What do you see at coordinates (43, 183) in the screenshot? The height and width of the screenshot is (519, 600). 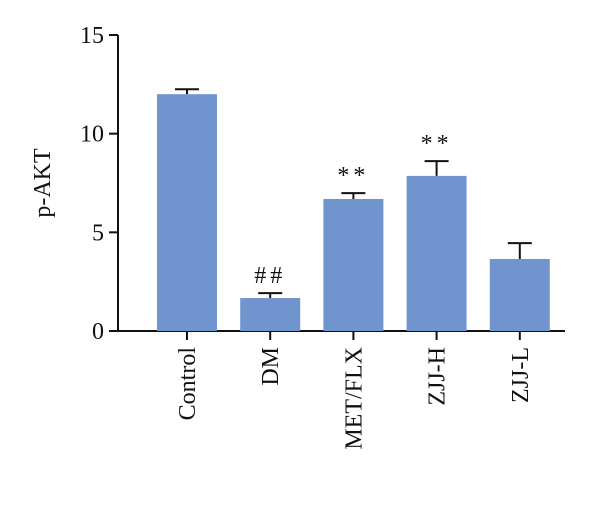 I see `y-axis-label: p-AKT` at bounding box center [43, 183].